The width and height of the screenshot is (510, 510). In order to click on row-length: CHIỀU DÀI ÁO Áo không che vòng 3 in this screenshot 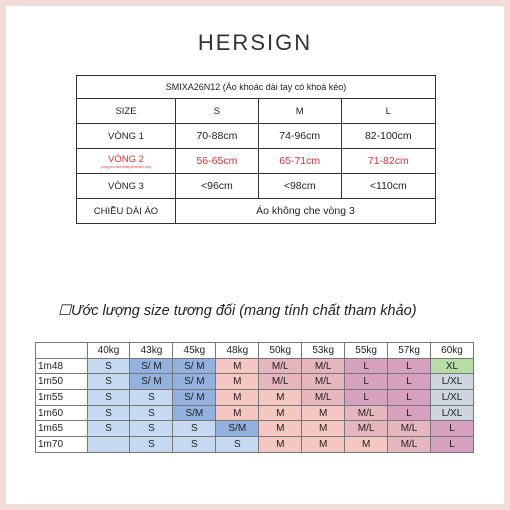, I will do `click(256, 211)`.